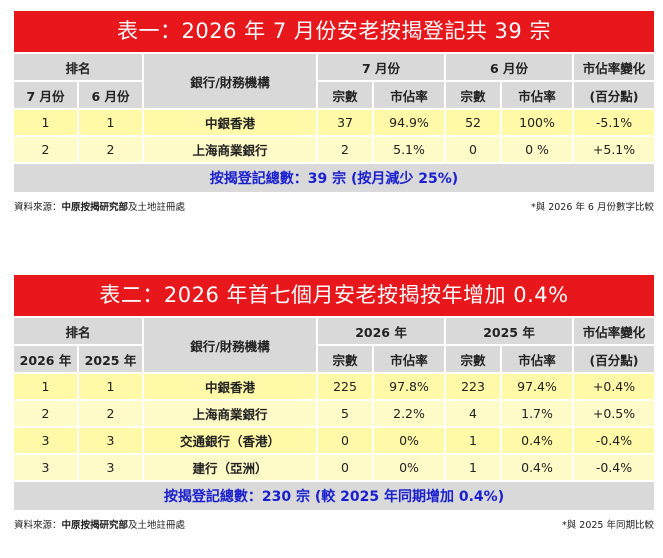  I want to click on source-suffix: 及土地註冊處, so click(157, 207).